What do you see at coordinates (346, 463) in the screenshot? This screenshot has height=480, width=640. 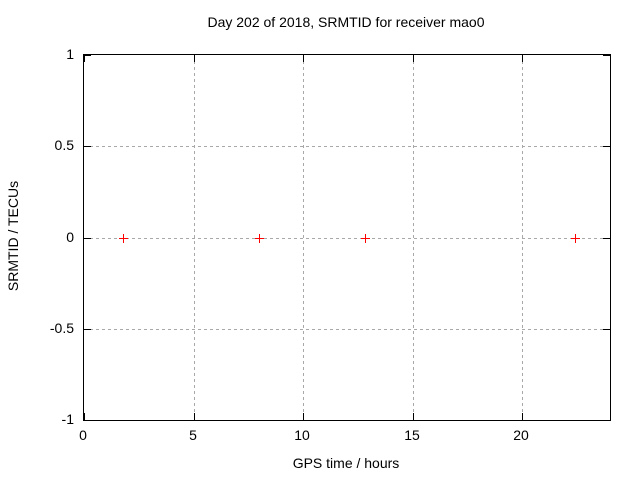 I see `x-axis-label: GPS time / hours` at bounding box center [346, 463].